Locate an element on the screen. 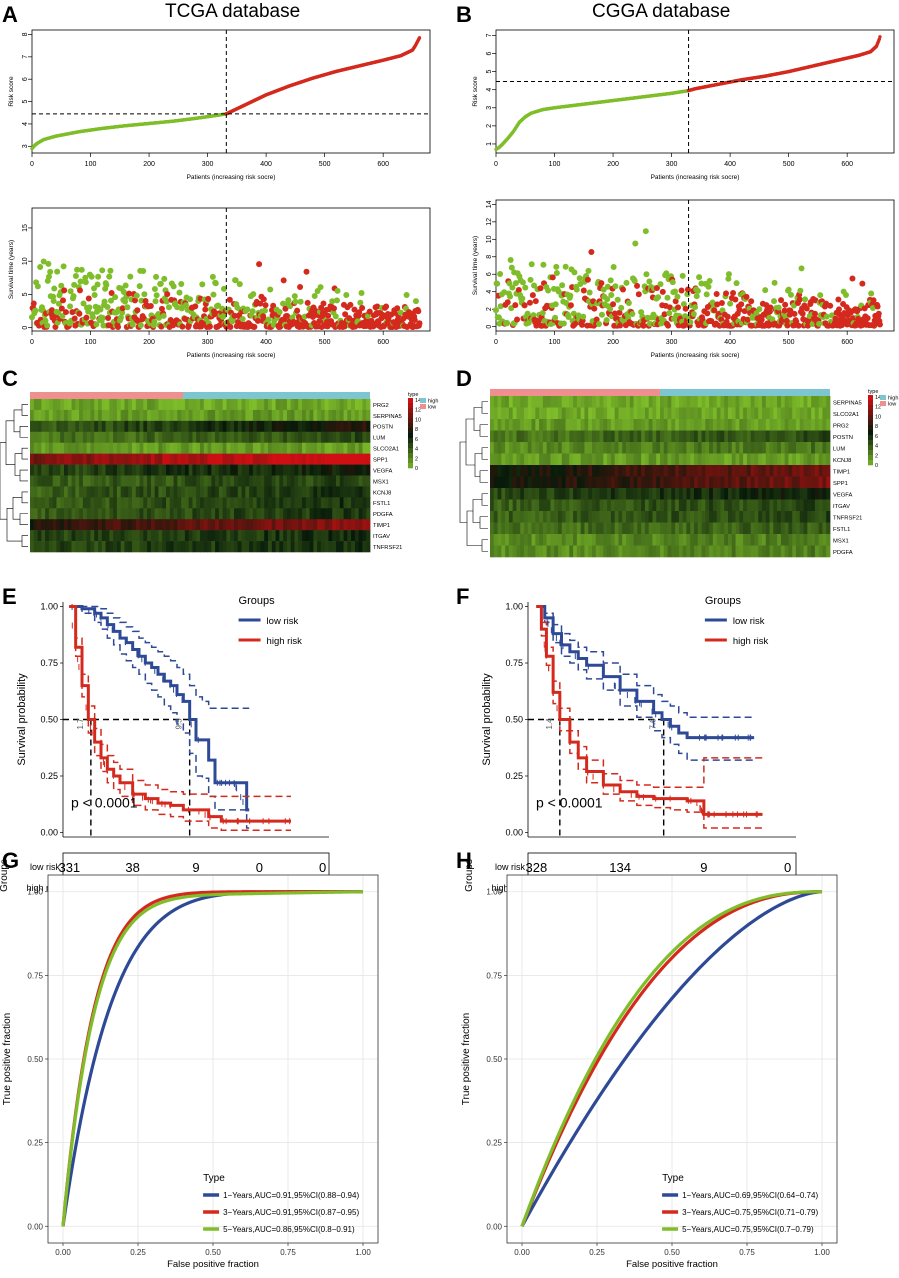  x-tick-label: 600 is located at coordinates (383, 342).